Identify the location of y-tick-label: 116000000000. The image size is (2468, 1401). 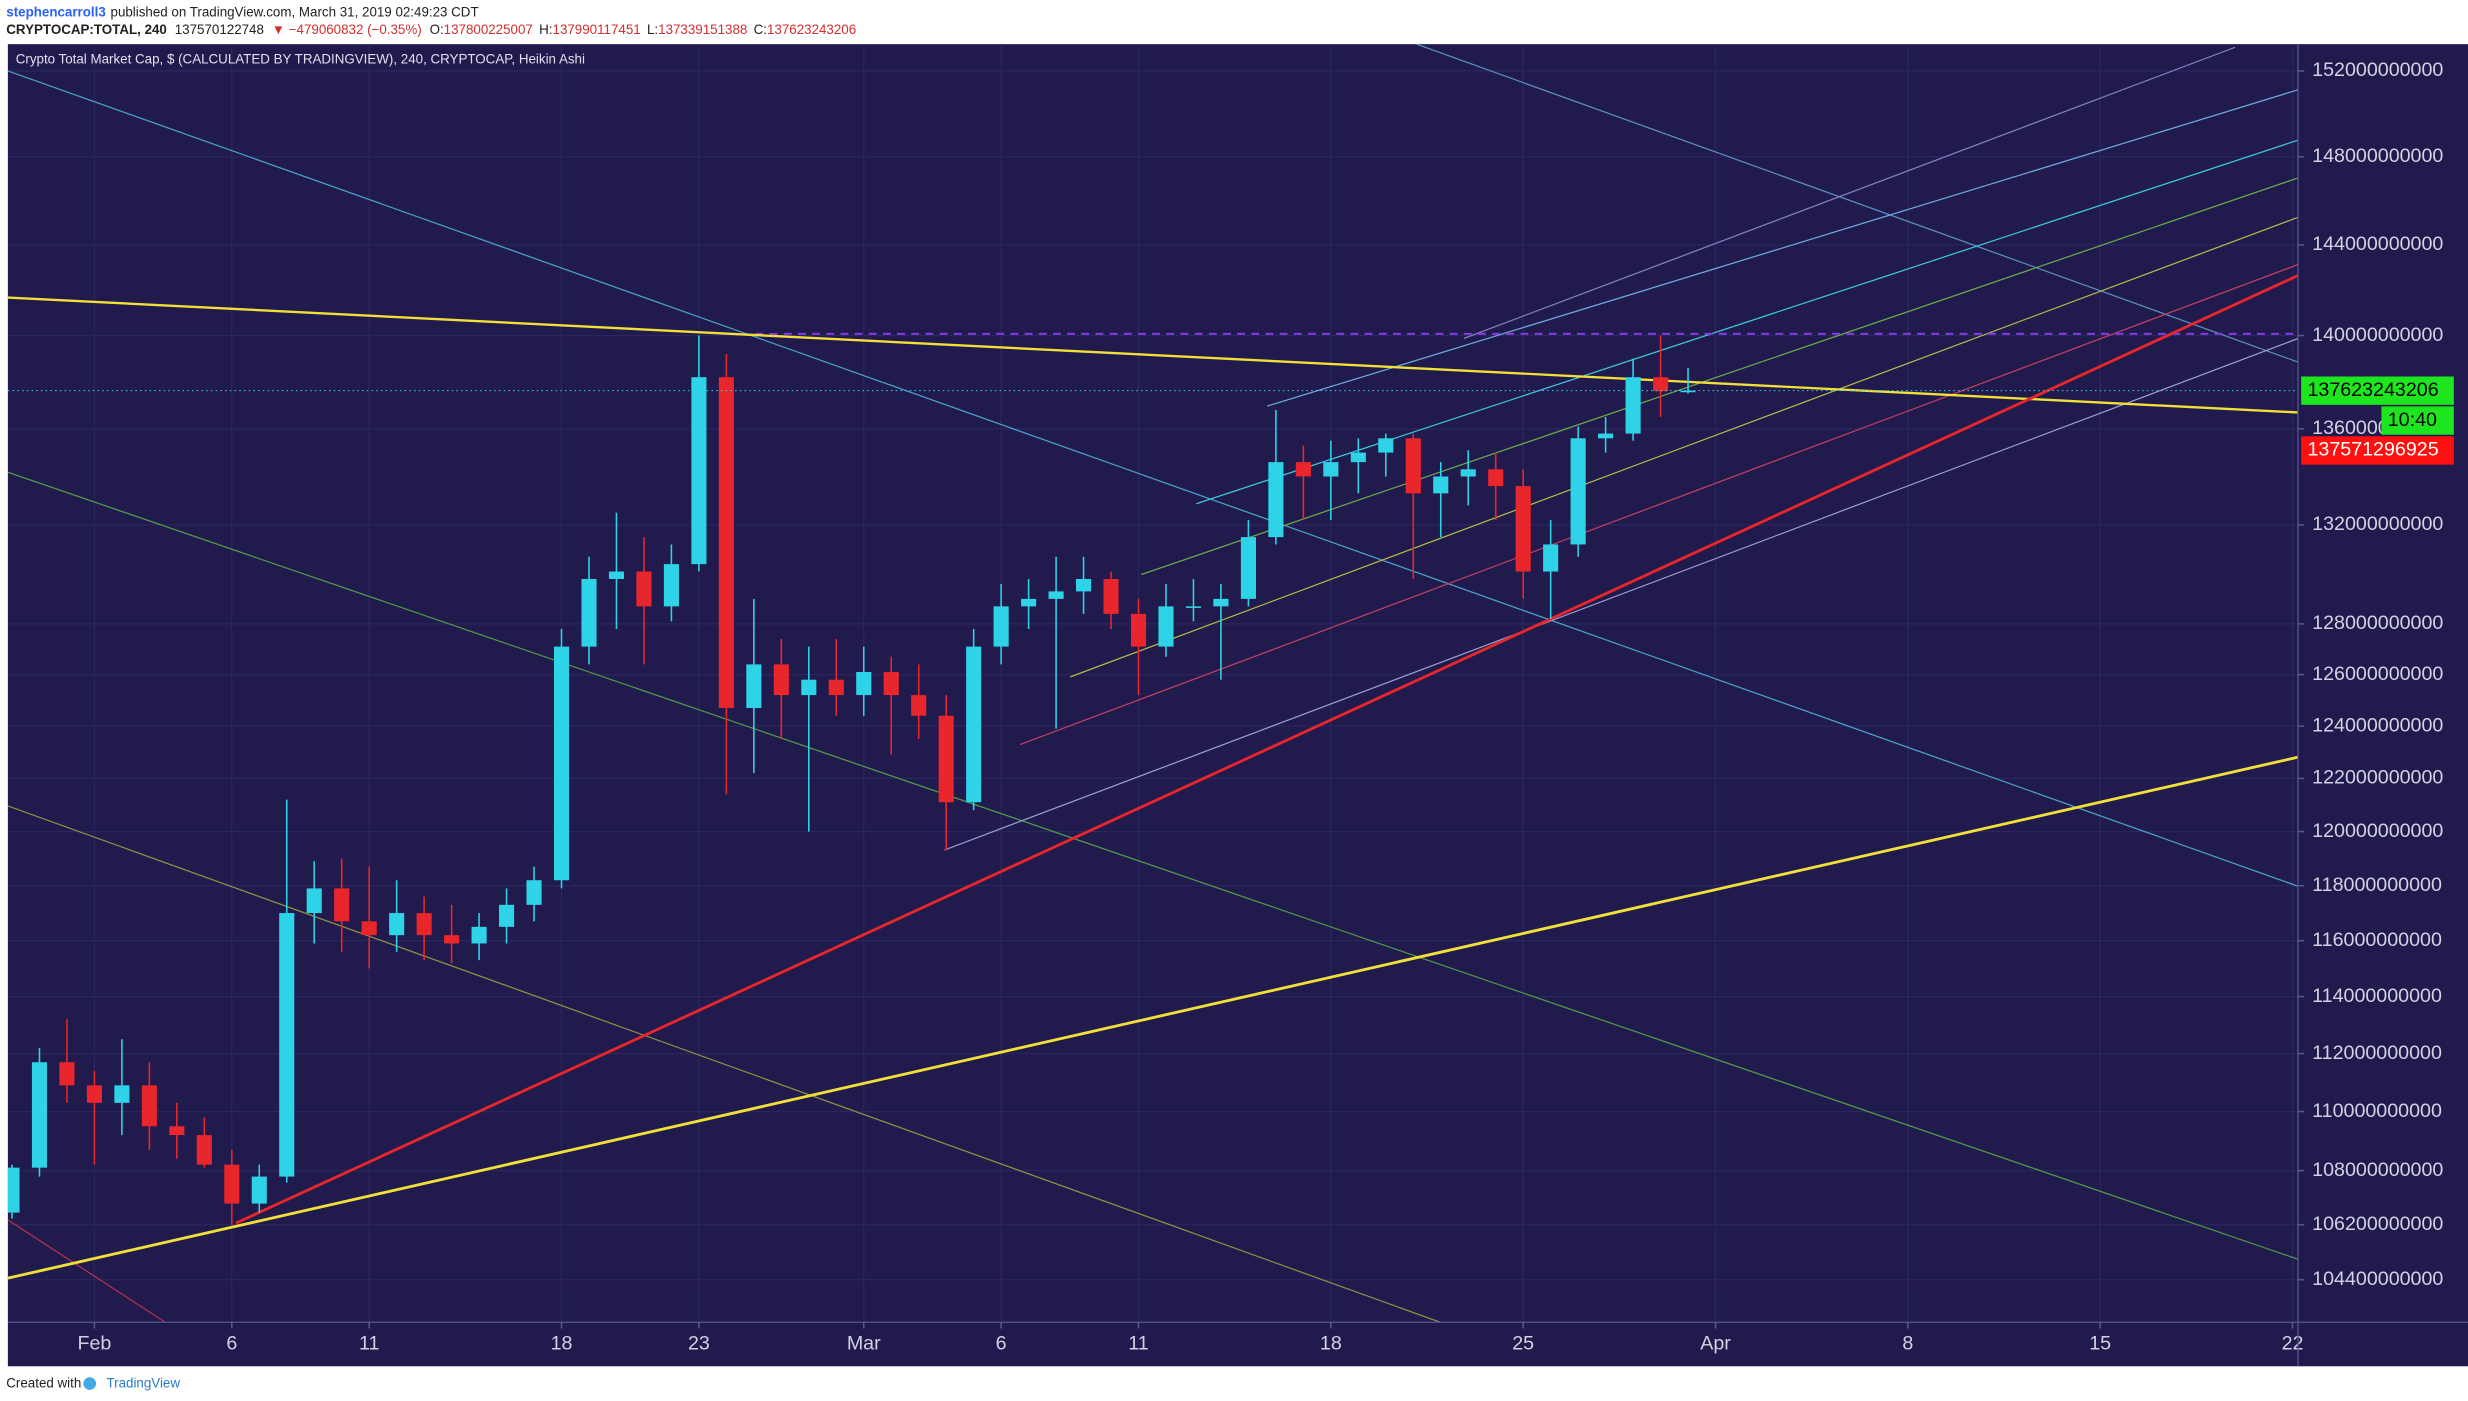
(2377, 940).